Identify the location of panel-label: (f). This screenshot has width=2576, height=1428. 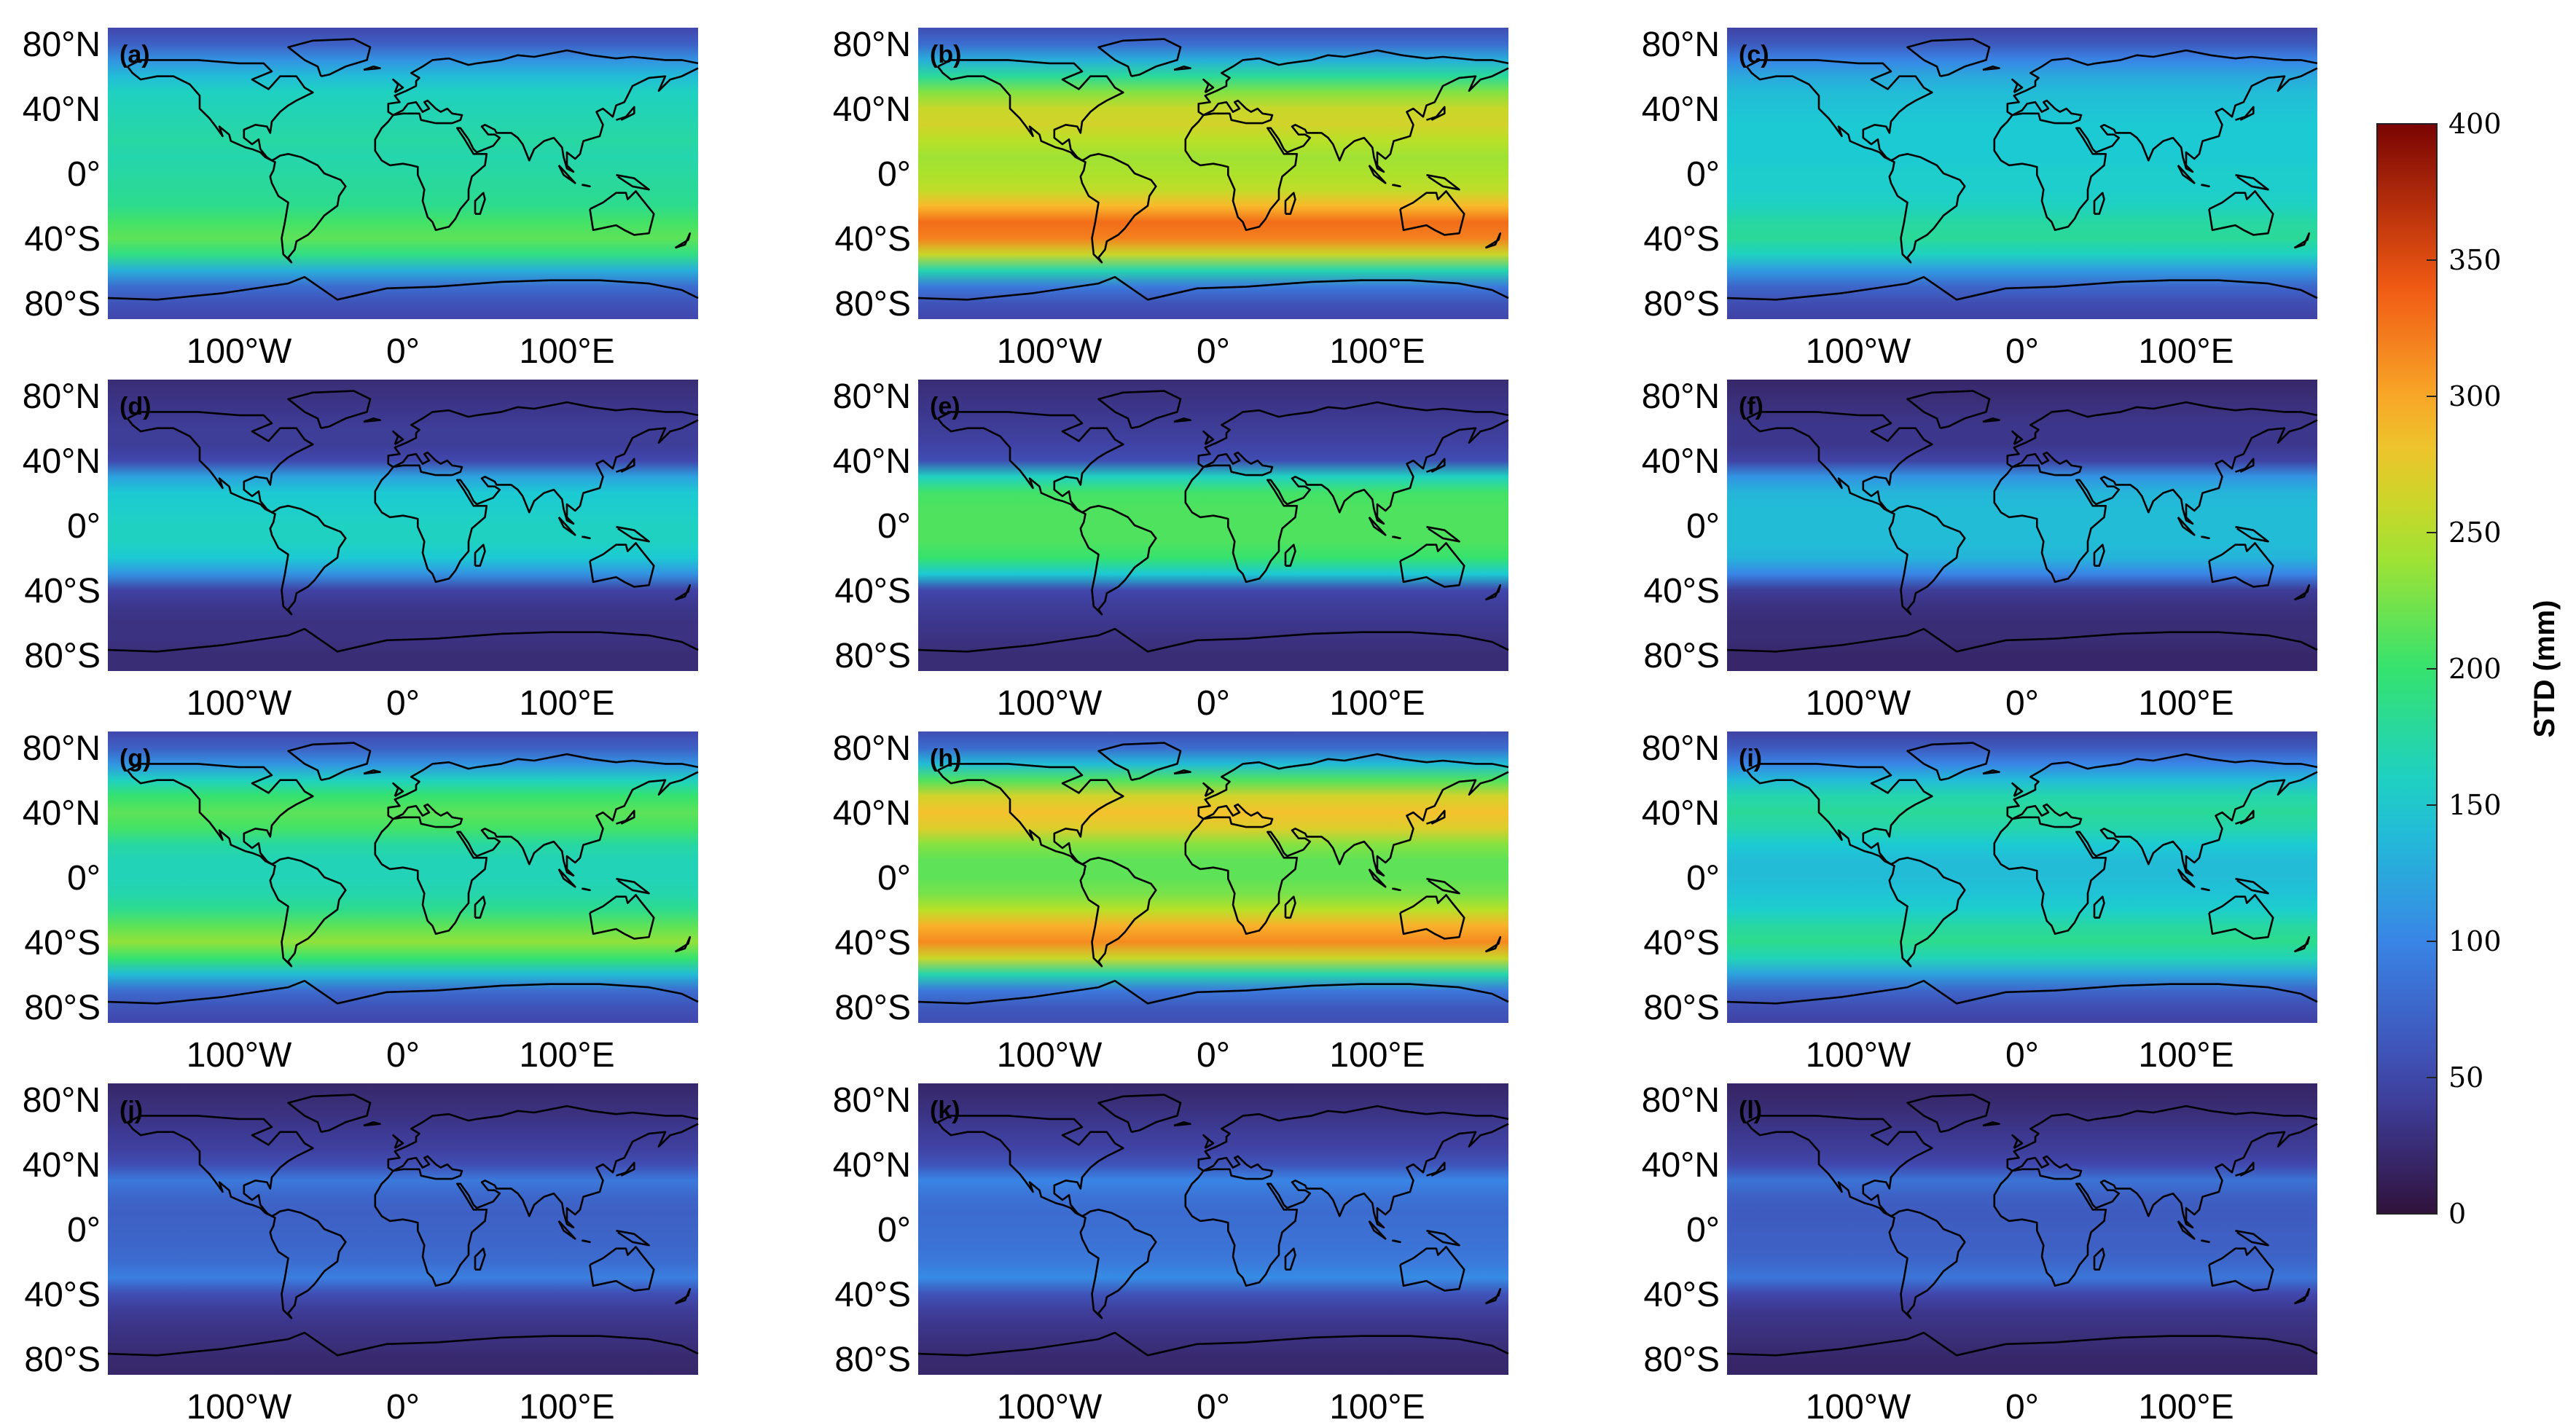
(1751, 406).